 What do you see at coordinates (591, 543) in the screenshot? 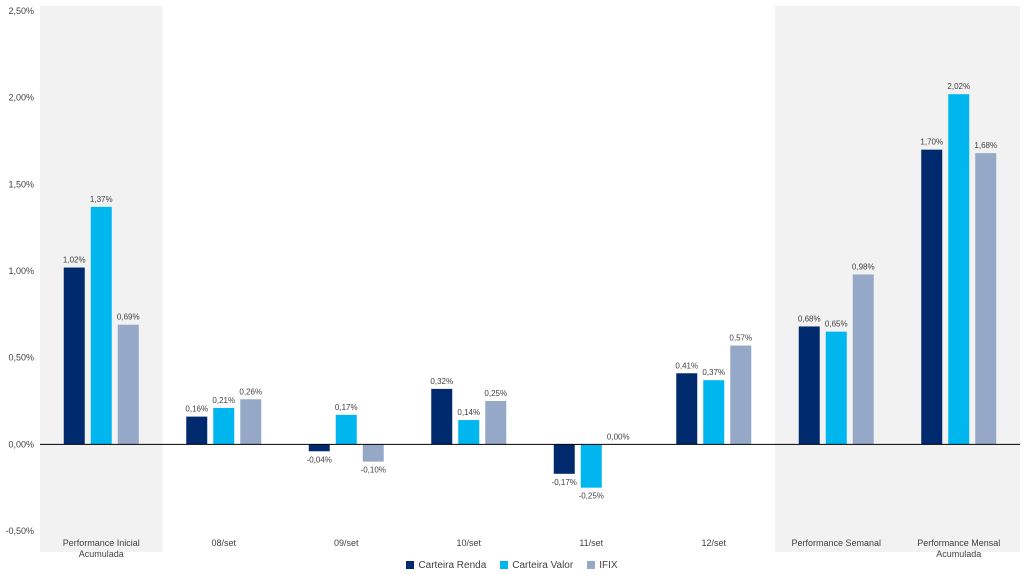
I see `x-tick-label: 11/set` at bounding box center [591, 543].